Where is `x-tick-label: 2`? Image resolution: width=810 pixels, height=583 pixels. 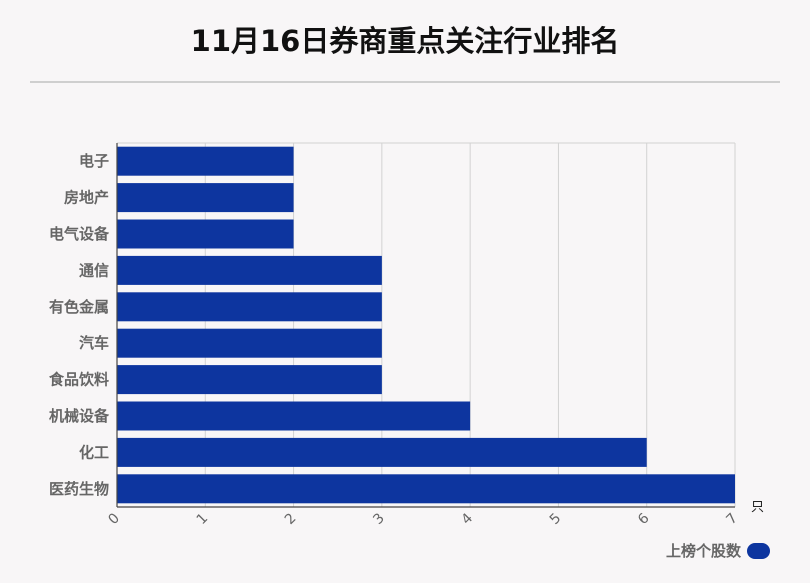 x-tick-label: 2 is located at coordinates (291, 519).